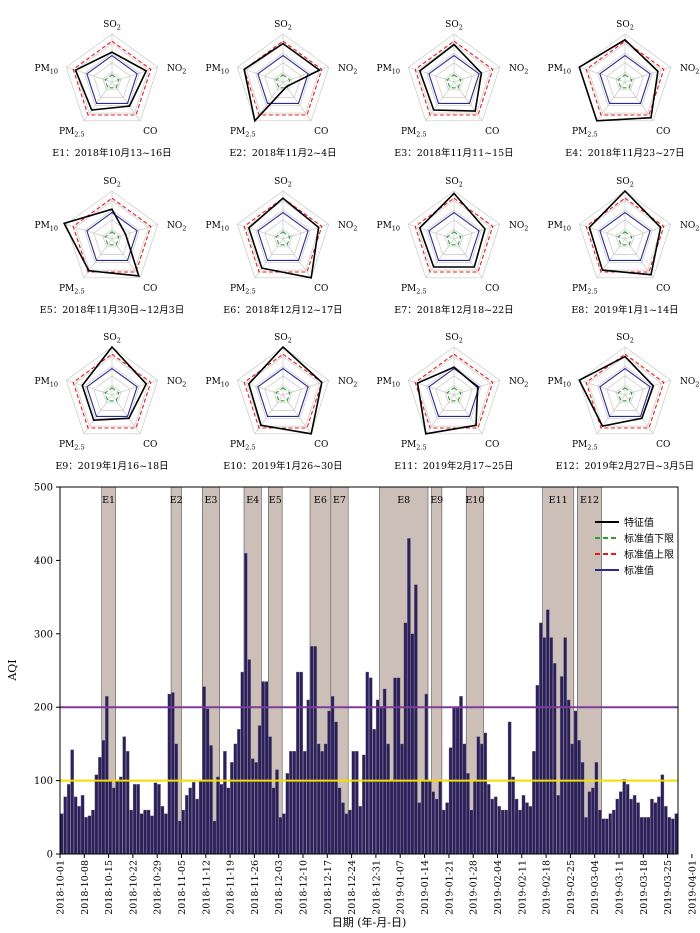 The width and height of the screenshot is (700, 933). What do you see at coordinates (692, 887) in the screenshot?
I see `x-tick-label: 2019-04-01` at bounding box center [692, 887].